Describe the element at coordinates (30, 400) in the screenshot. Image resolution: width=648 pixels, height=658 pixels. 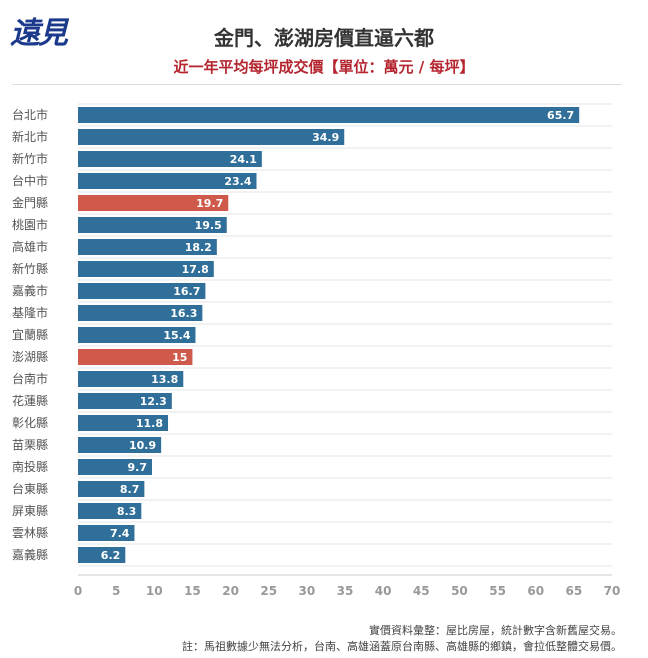
I see `category-label: 花蓮縣` at that location.